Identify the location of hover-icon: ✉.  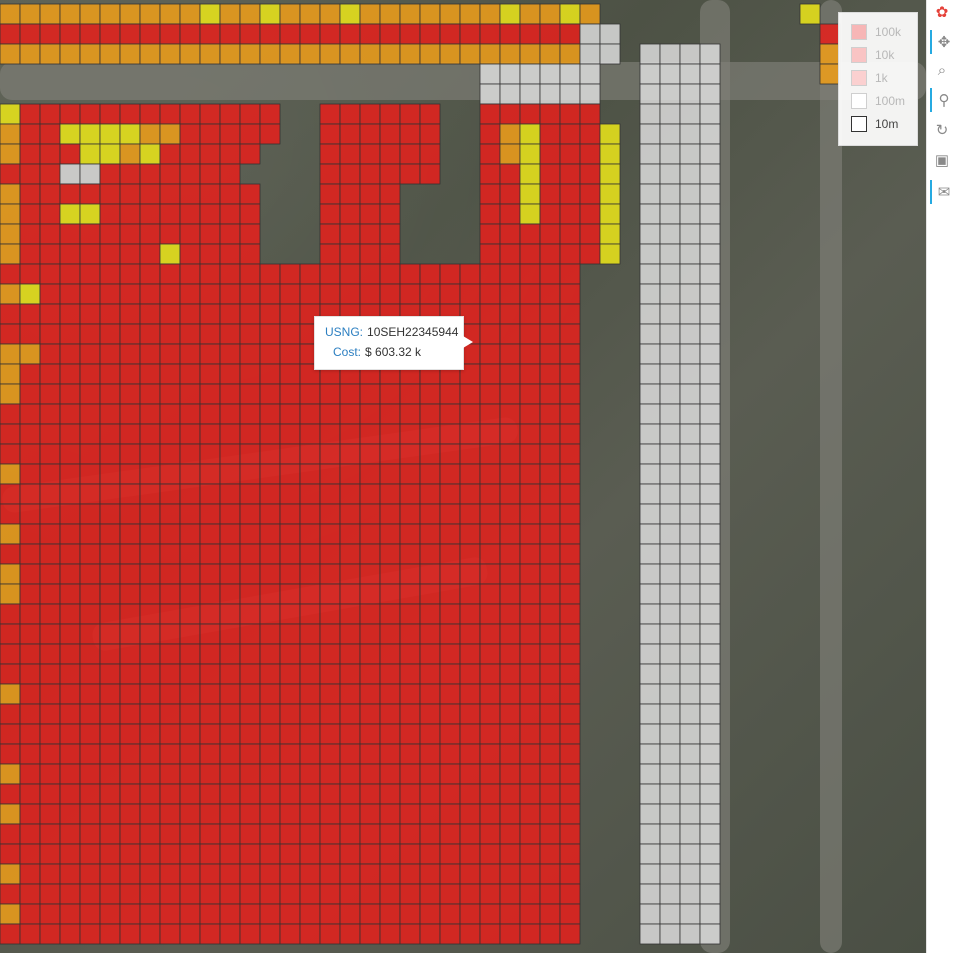
(943, 192).